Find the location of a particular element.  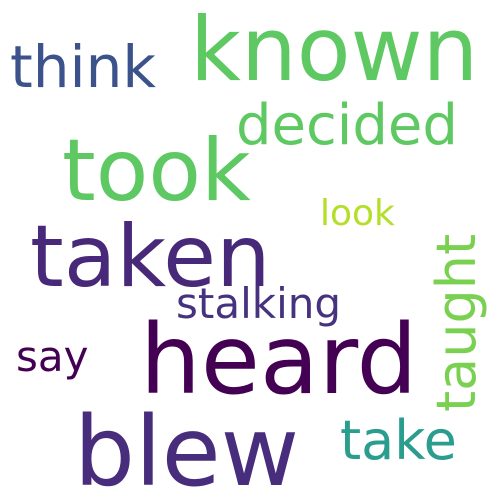

word-taught: taught is located at coordinates (456, 322).